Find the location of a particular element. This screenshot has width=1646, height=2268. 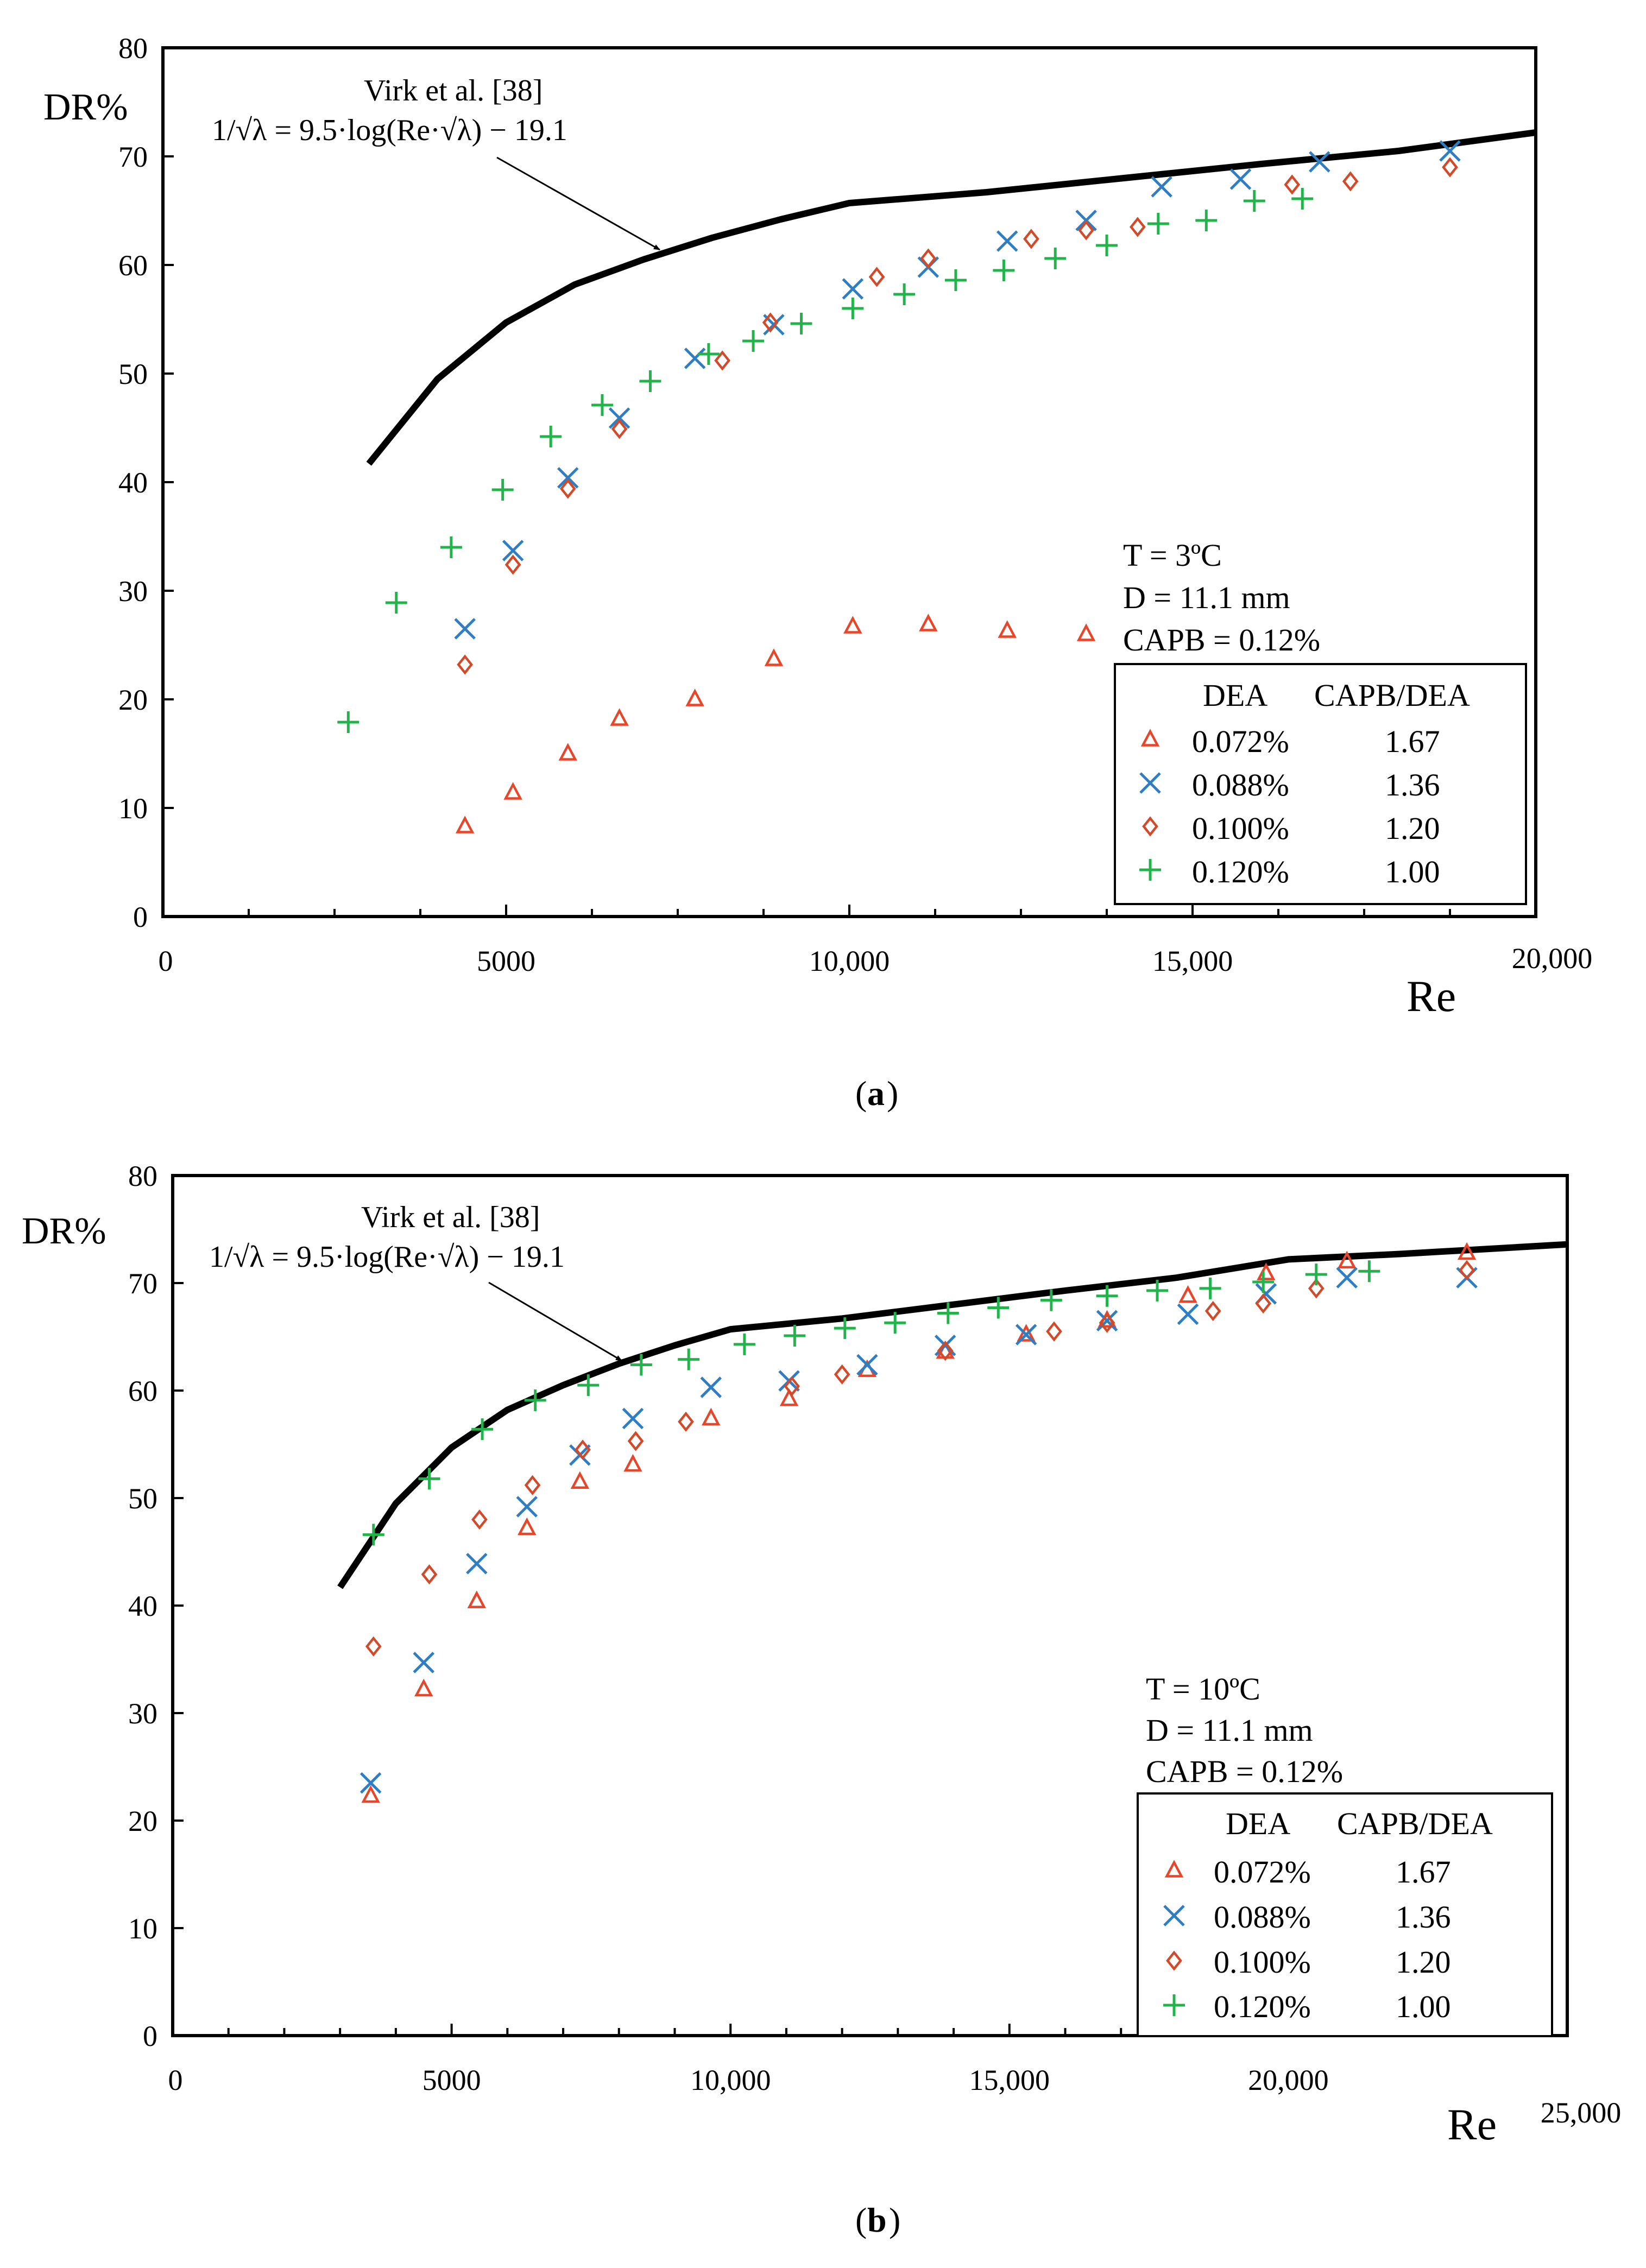

legend-label-0120-a: 0.120% is located at coordinates (1240, 871).